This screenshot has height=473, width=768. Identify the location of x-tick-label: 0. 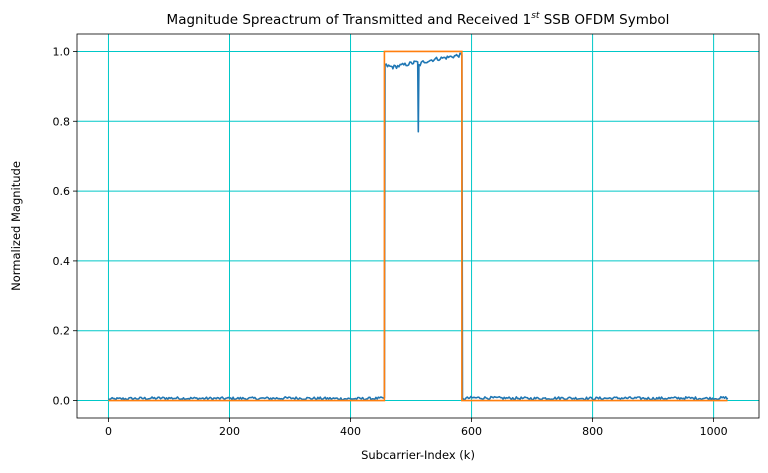
(108, 431).